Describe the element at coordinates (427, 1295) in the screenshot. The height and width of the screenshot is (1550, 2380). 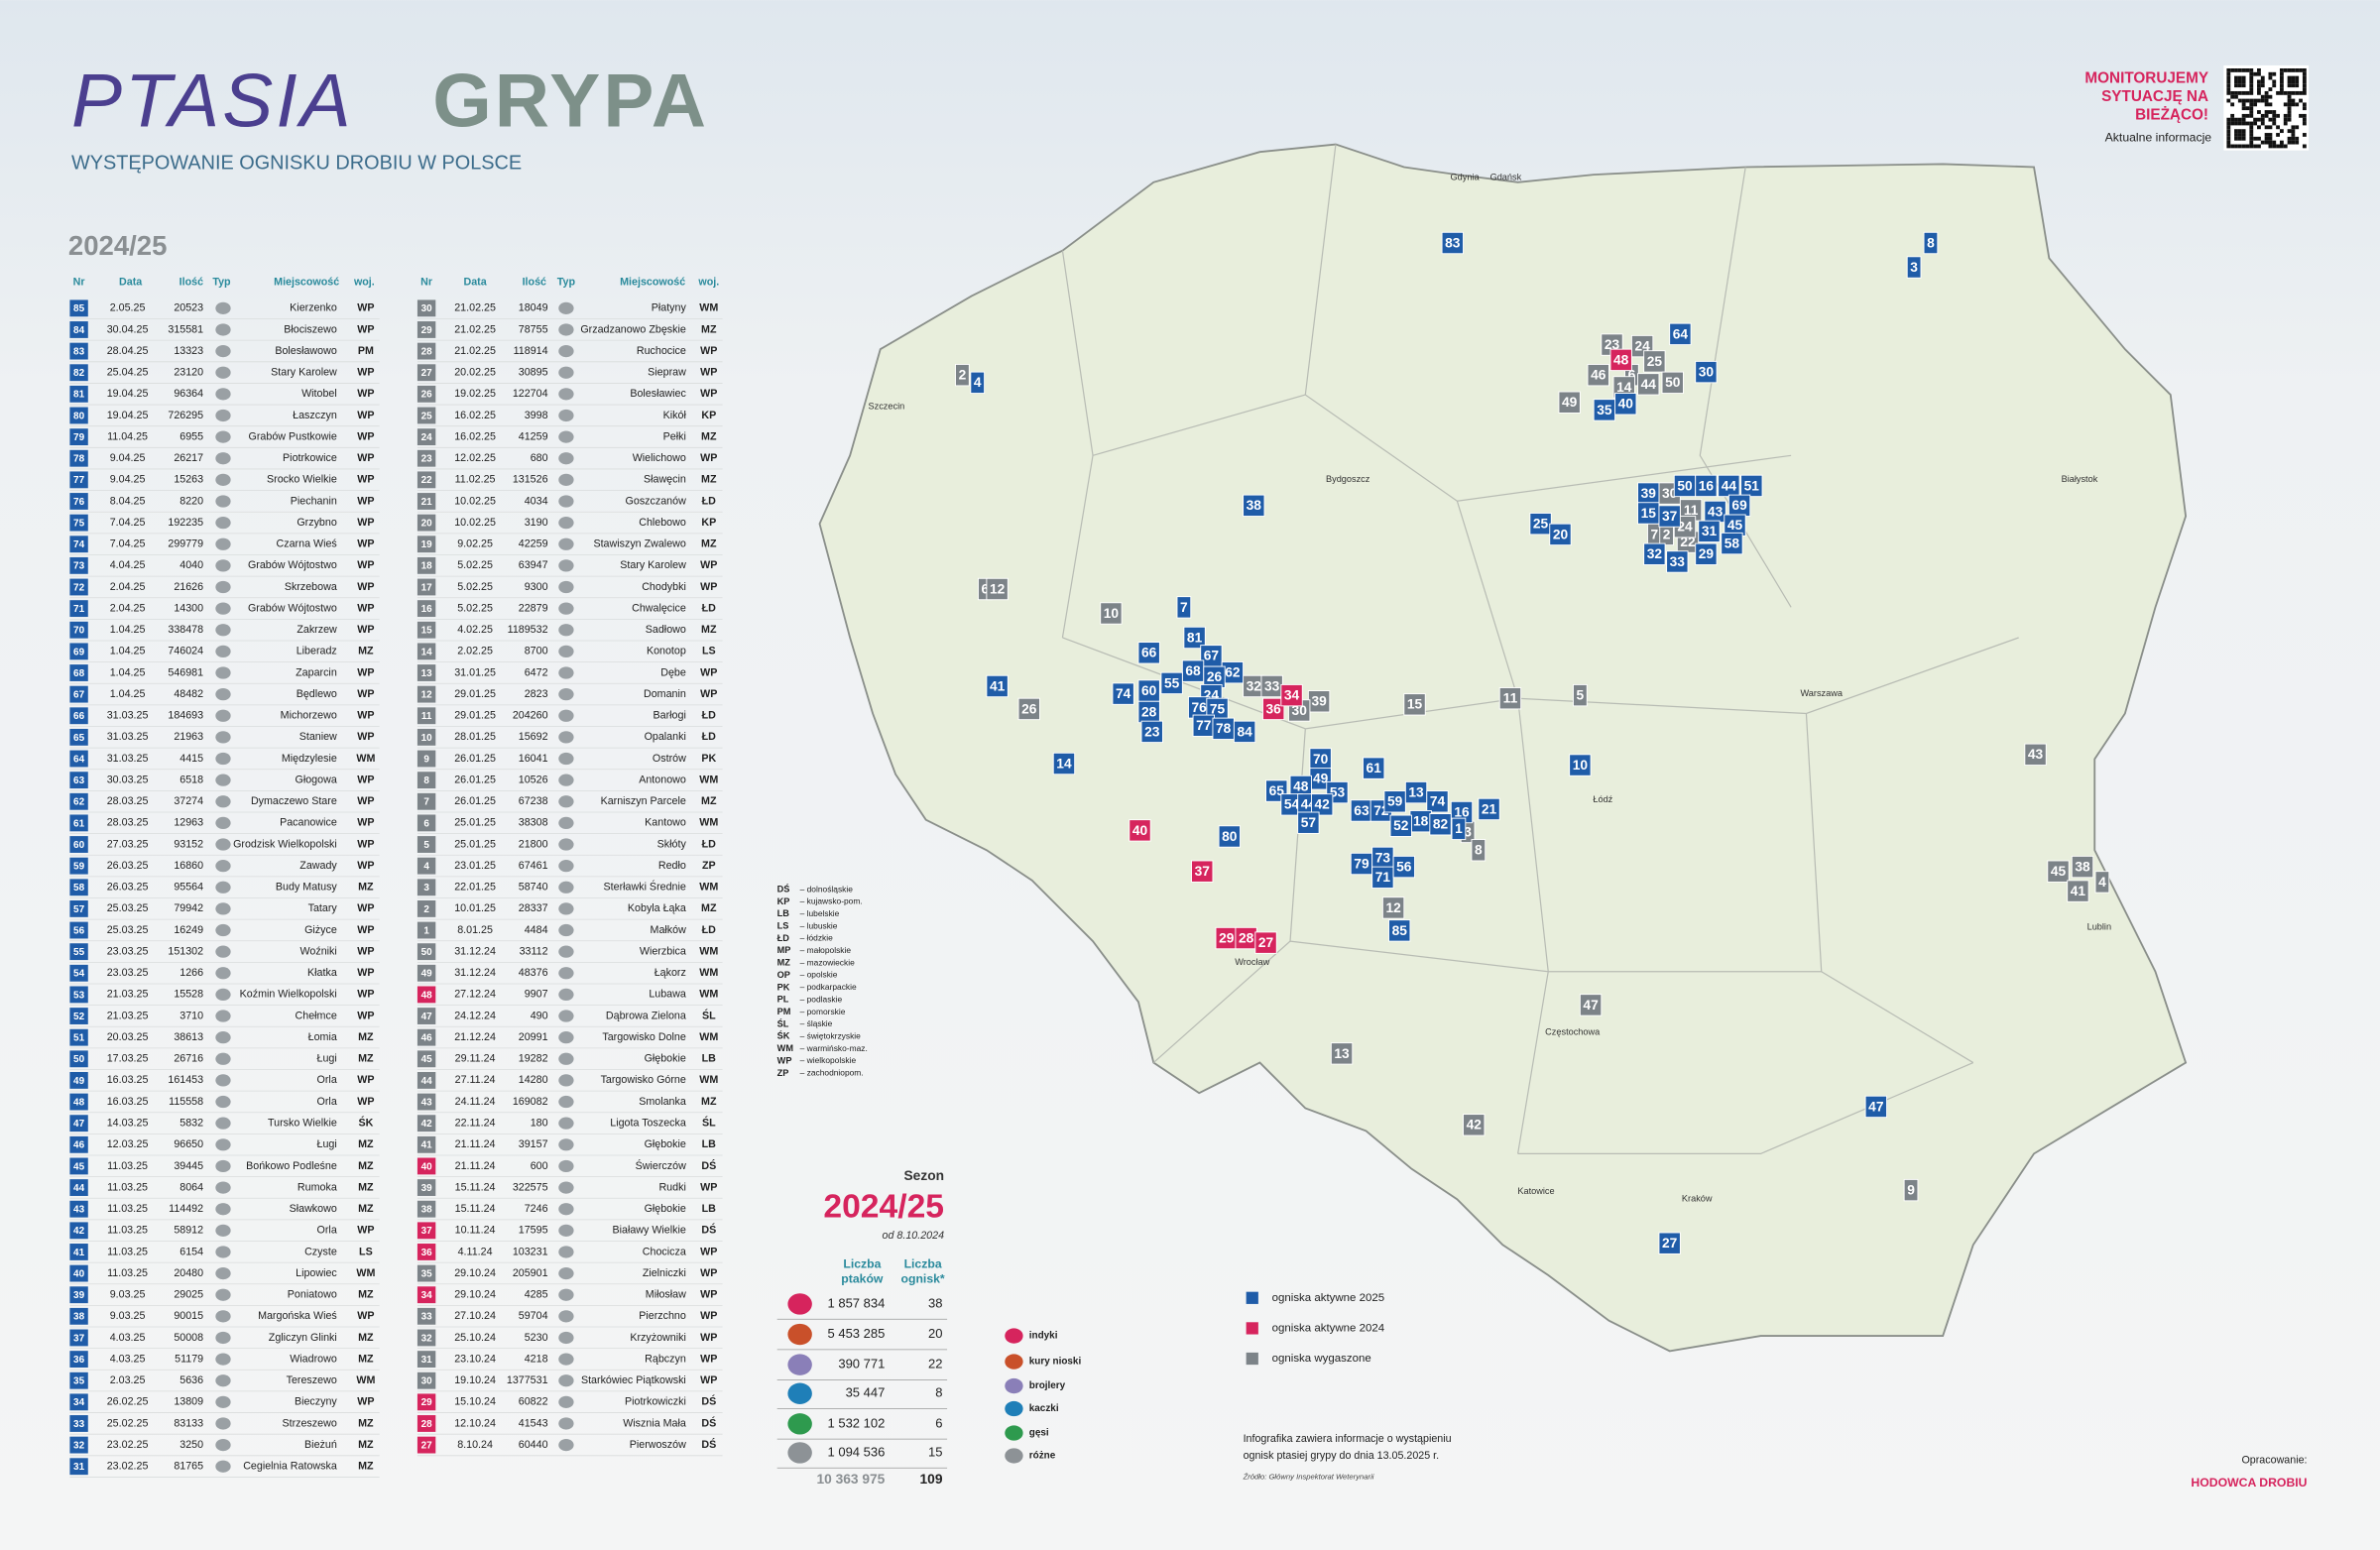
I see `row-number: 34` at that location.